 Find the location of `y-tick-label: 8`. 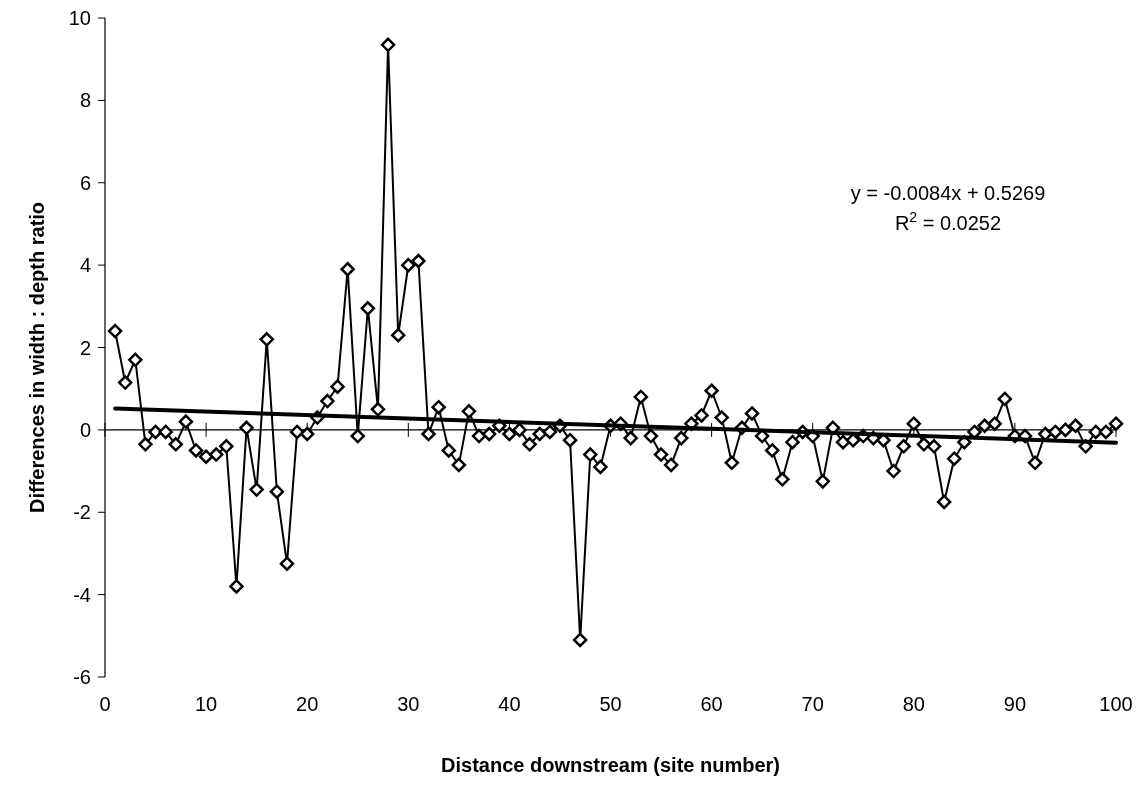

y-tick-label: 8 is located at coordinates (85, 100).